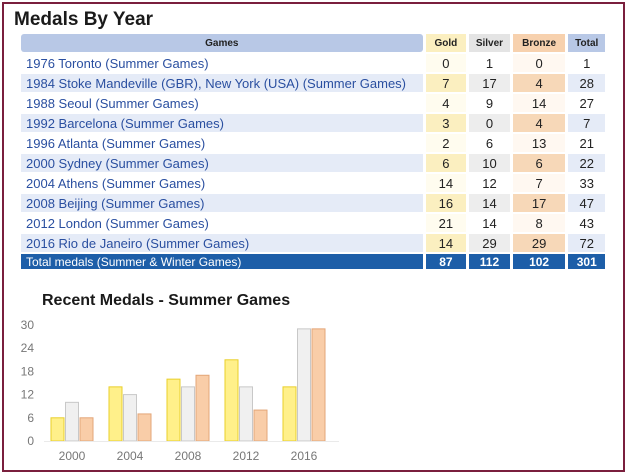  Describe the element at coordinates (539, 43) in the screenshot. I see `header-bronze: Bronze` at that location.